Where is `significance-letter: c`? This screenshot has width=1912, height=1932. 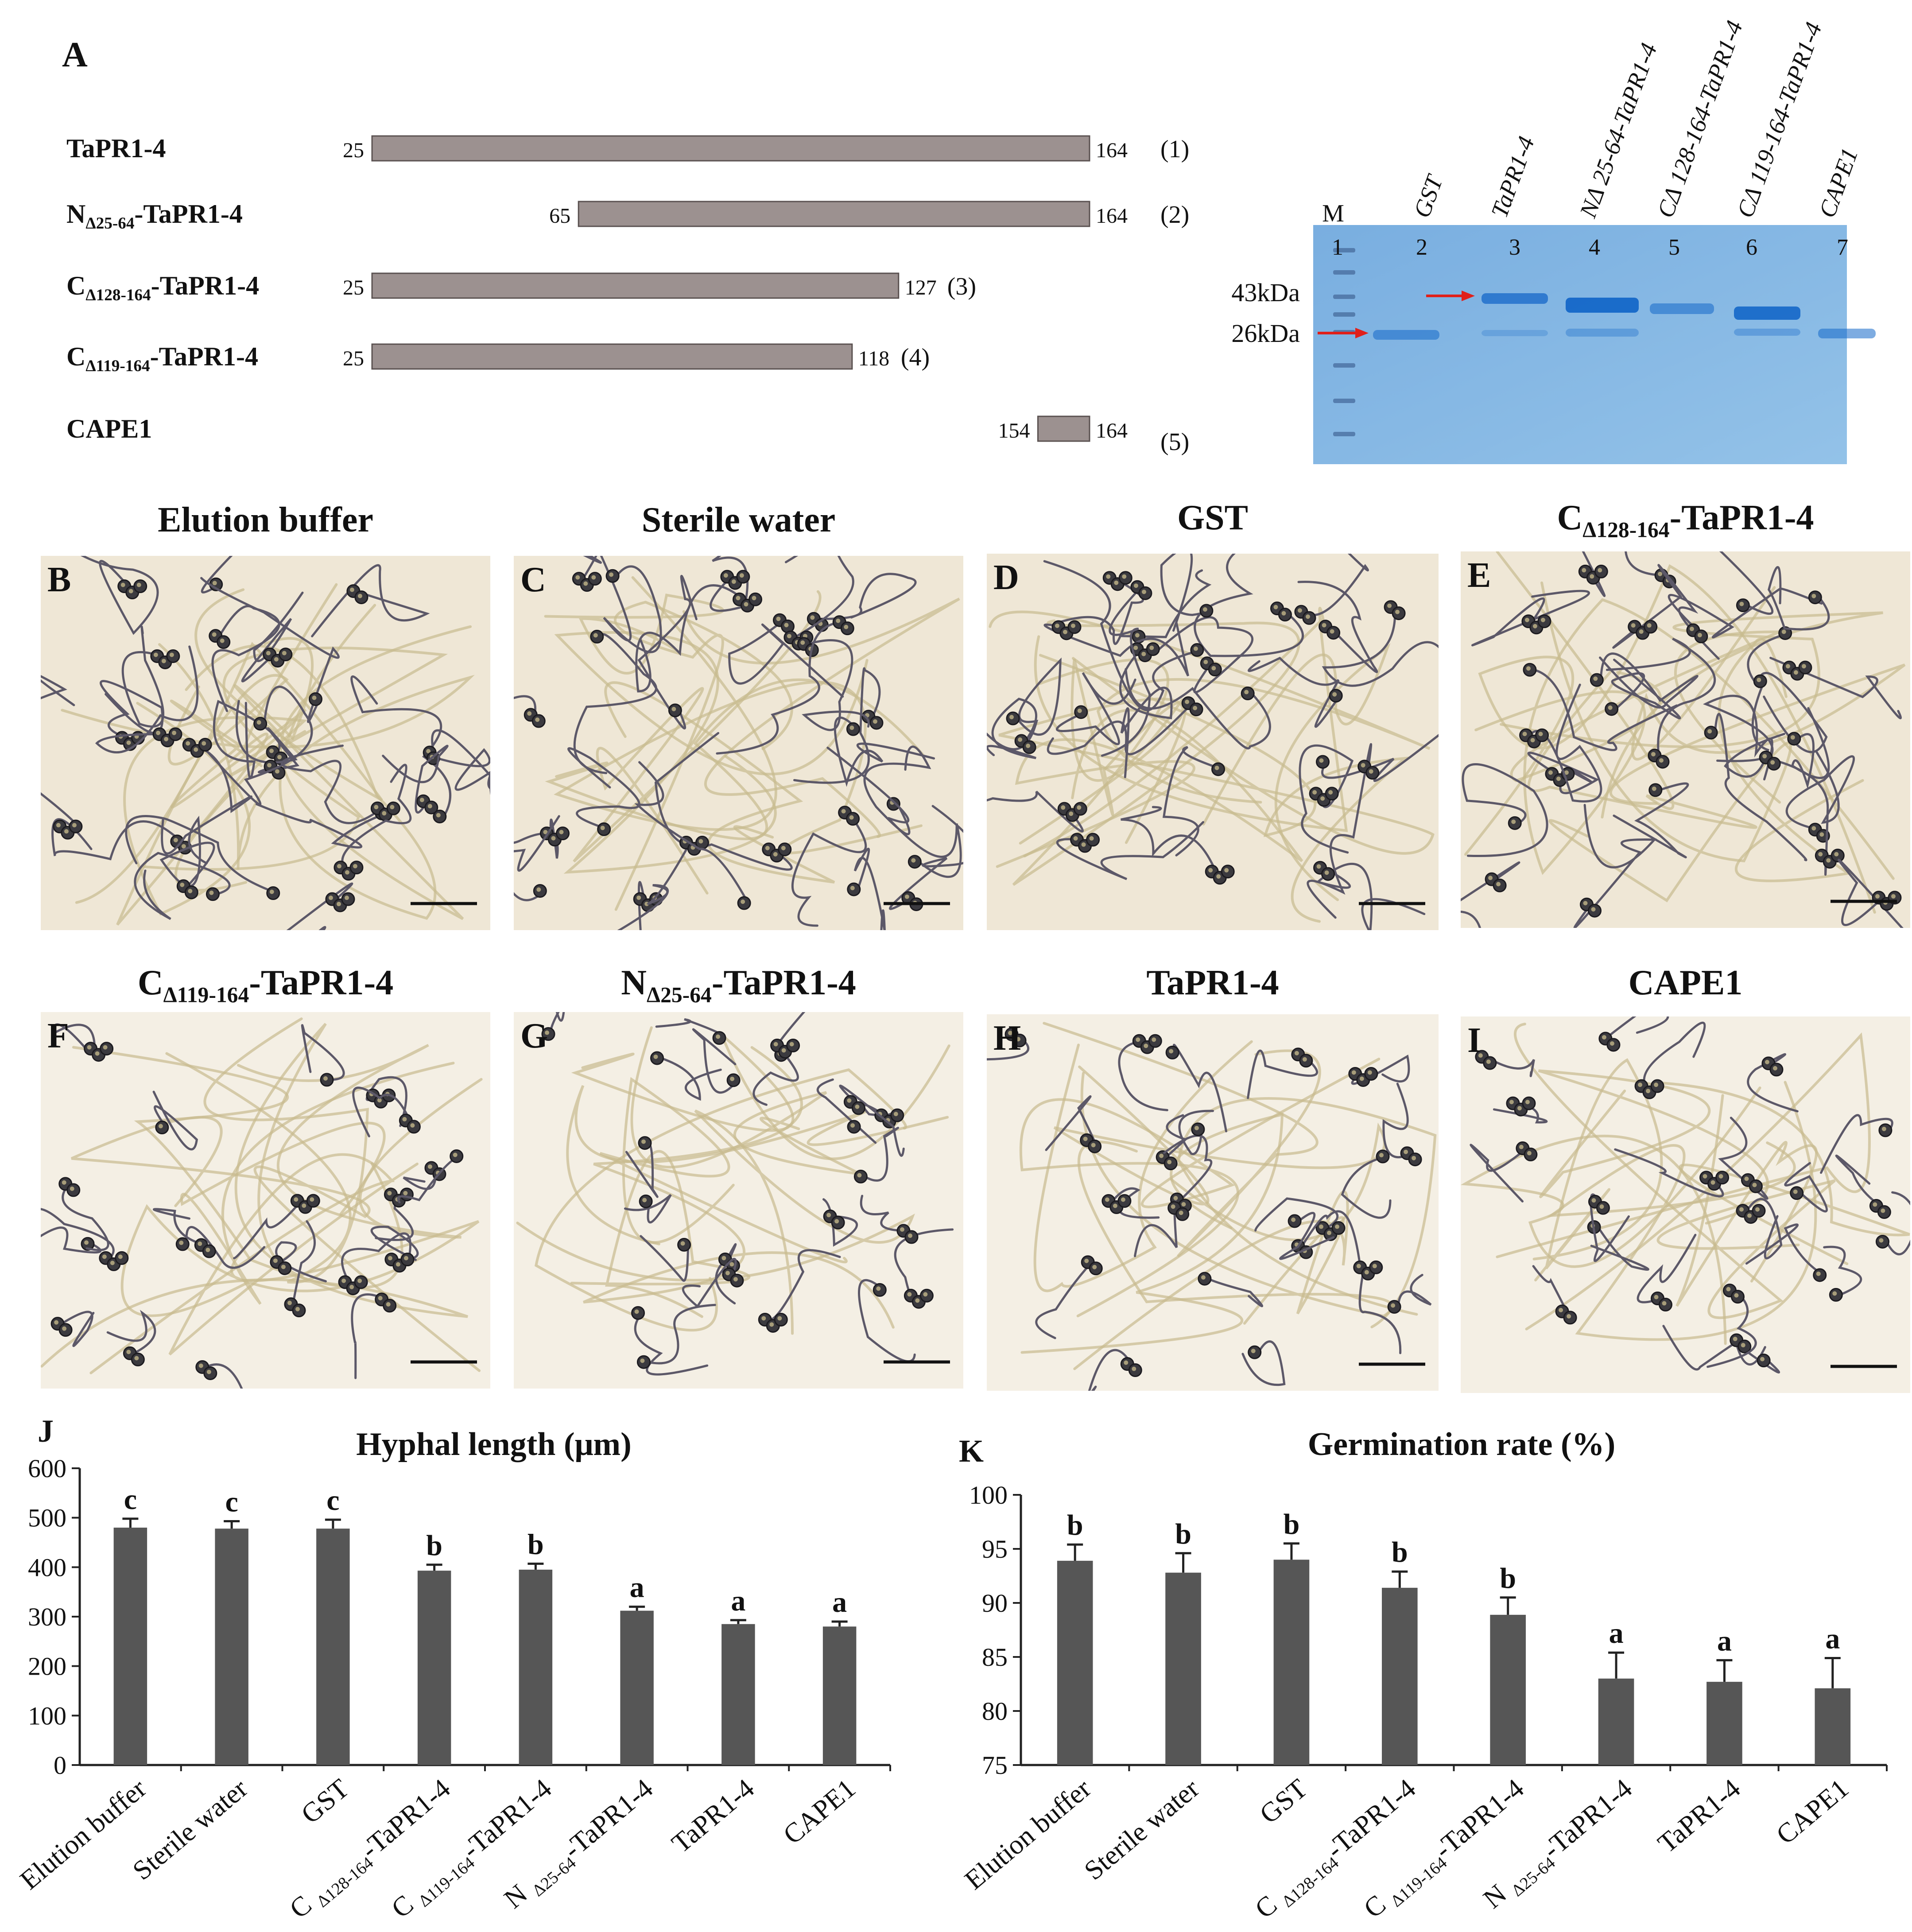 significance-letter: c is located at coordinates (130, 1499).